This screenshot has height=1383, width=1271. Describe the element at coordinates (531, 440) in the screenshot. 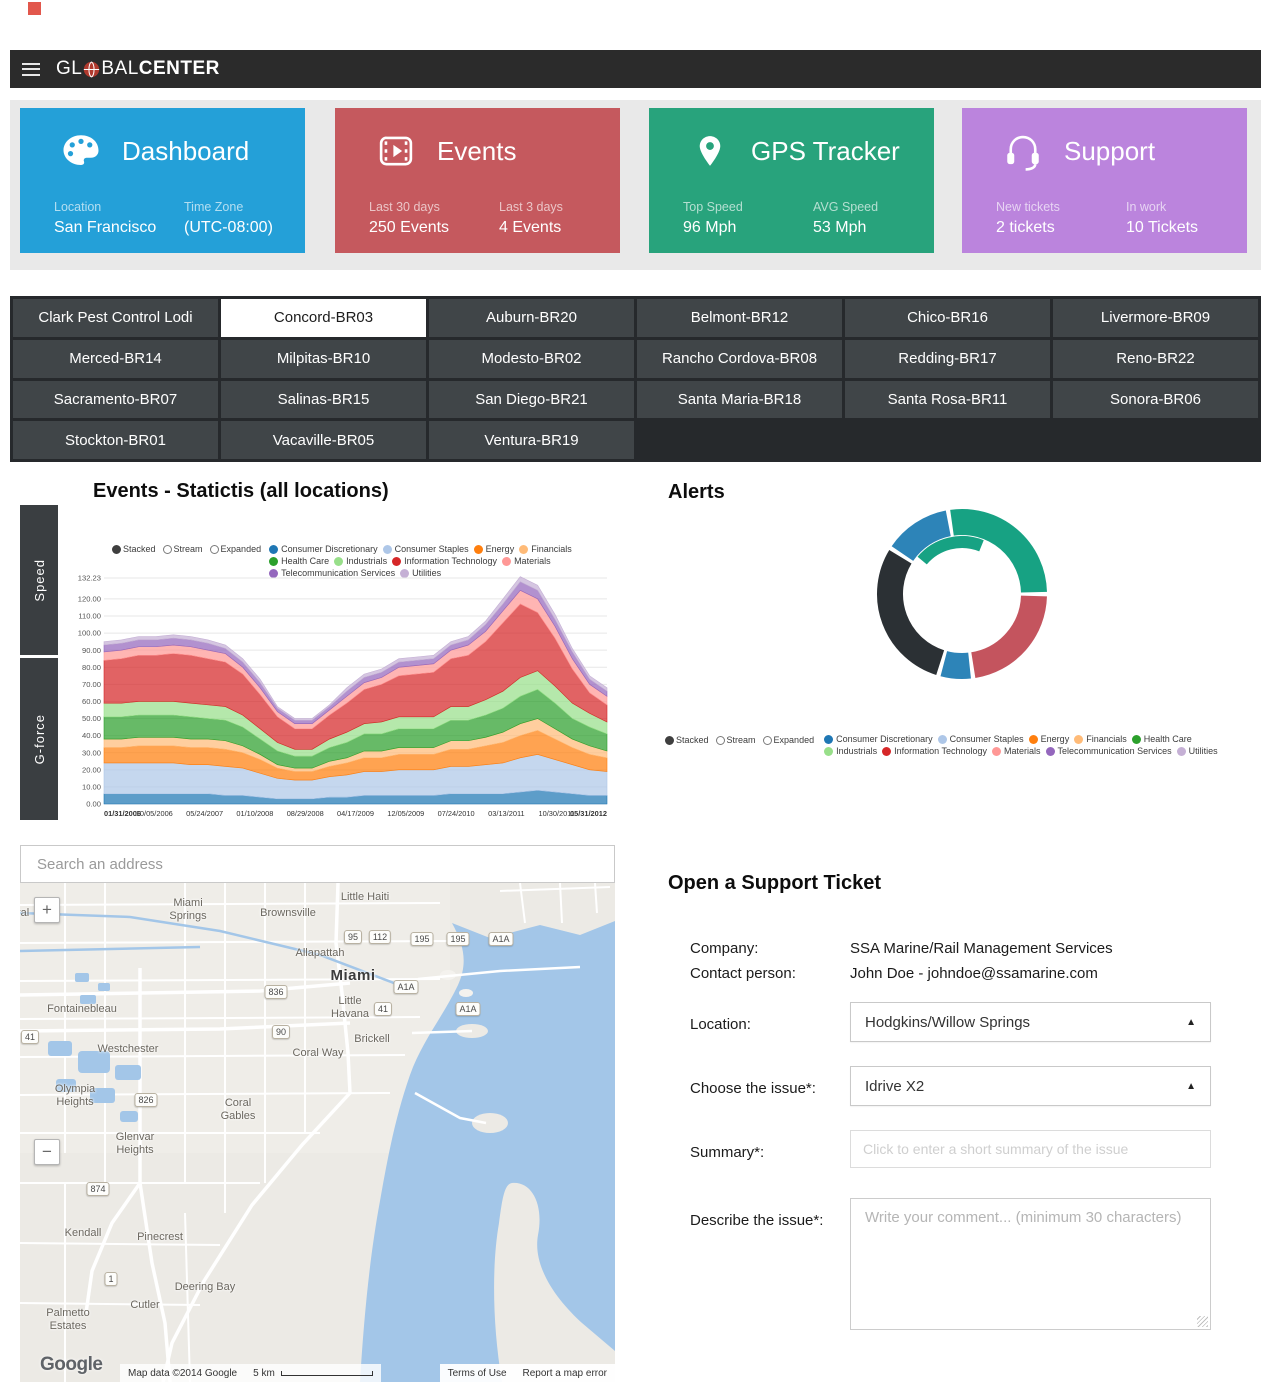

I see `location-tab-ventura-br19: Ventura-BR19` at that location.